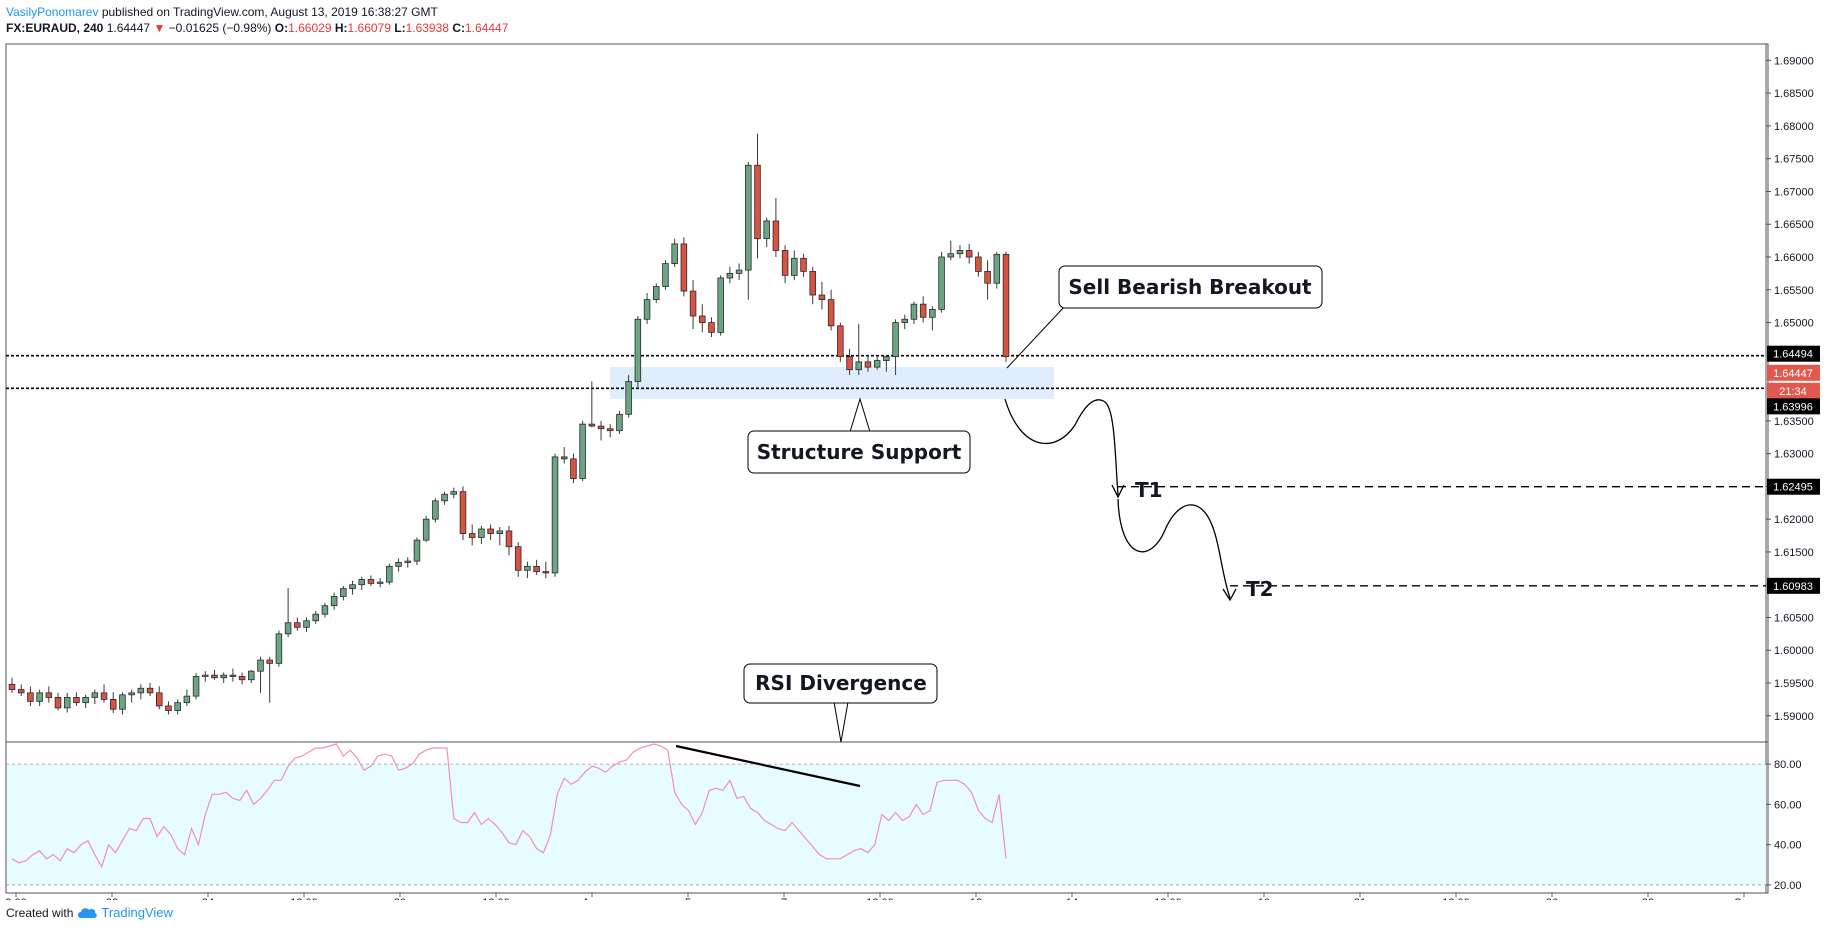 The height and width of the screenshot is (930, 1828). I want to click on high-value: 1.66079, so click(369, 28).